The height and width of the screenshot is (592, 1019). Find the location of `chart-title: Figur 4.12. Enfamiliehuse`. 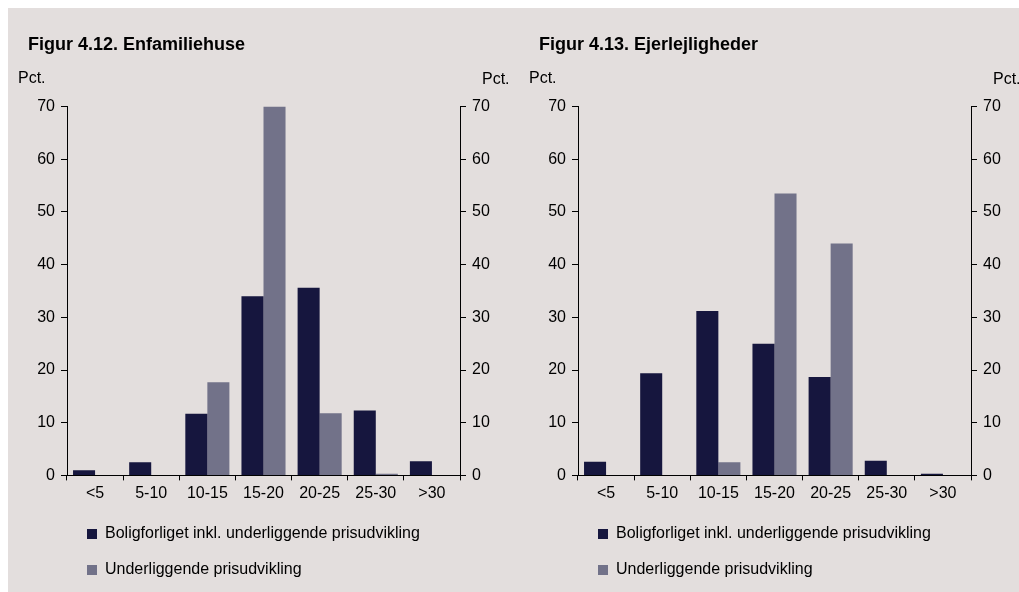

chart-title: Figur 4.12. Enfamiliehuse is located at coordinates (137, 43).